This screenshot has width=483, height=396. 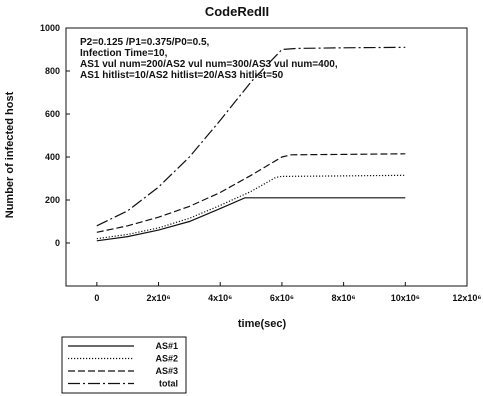 What do you see at coordinates (124, 53) in the screenshot?
I see `annotation-line: Infection Time=10,` at bounding box center [124, 53].